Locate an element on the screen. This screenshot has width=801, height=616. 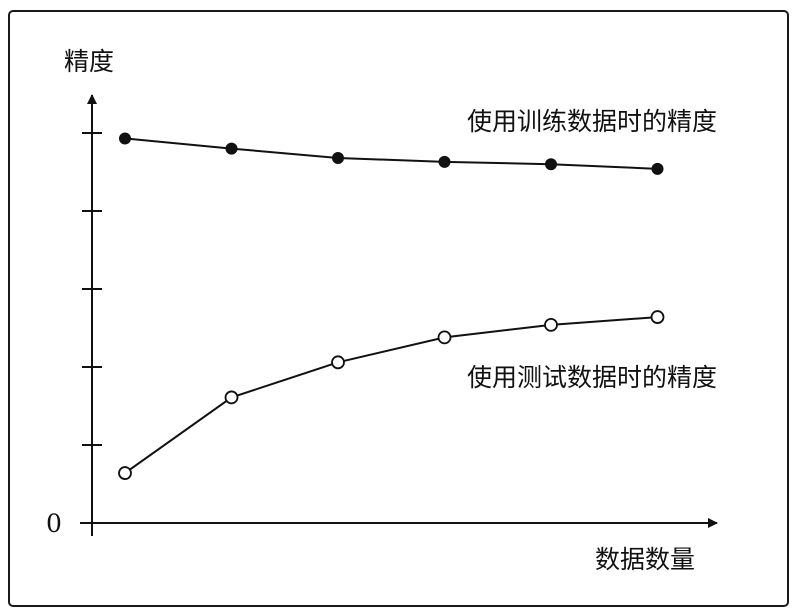
series-label-train: 使用训练数据时的精度 is located at coordinates (592, 121).